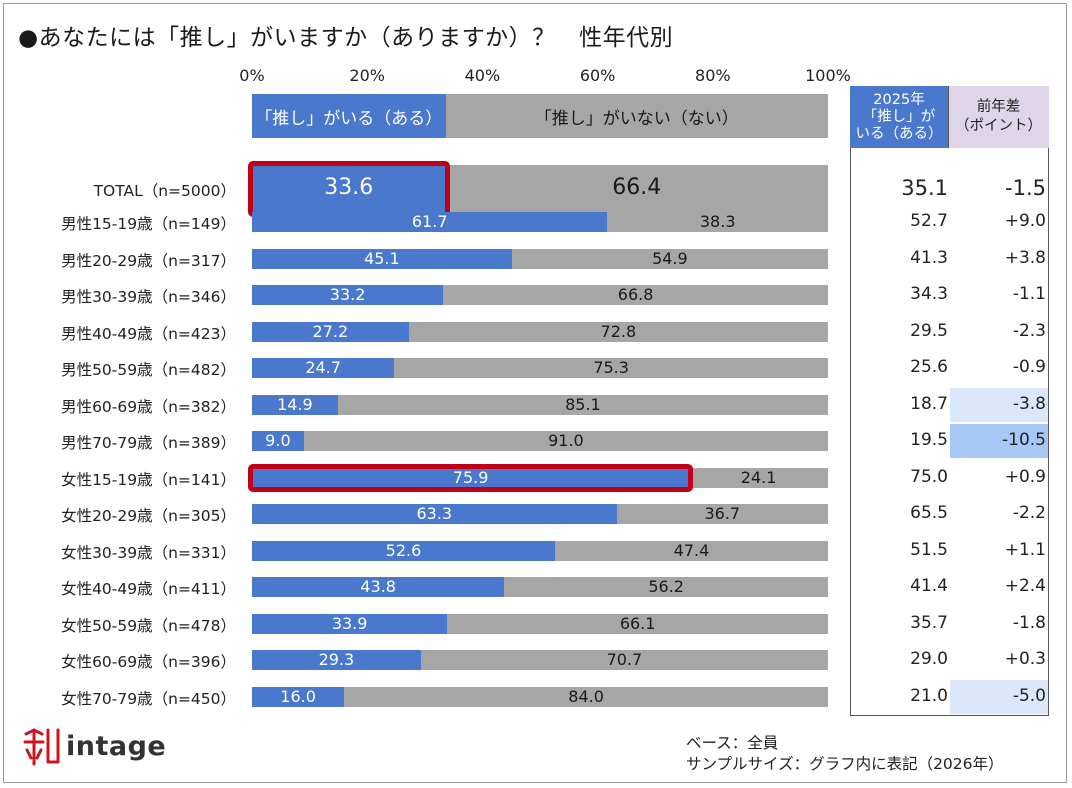  What do you see at coordinates (1025, 659) in the screenshot?
I see `table-diff-value: +0.3` at bounding box center [1025, 659].